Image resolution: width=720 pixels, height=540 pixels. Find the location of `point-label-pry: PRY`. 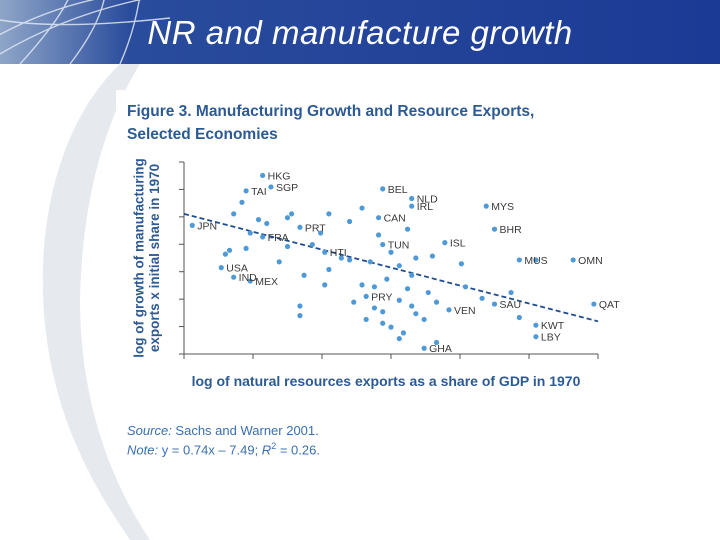

point-label-pry: PRY is located at coordinates (381, 297).